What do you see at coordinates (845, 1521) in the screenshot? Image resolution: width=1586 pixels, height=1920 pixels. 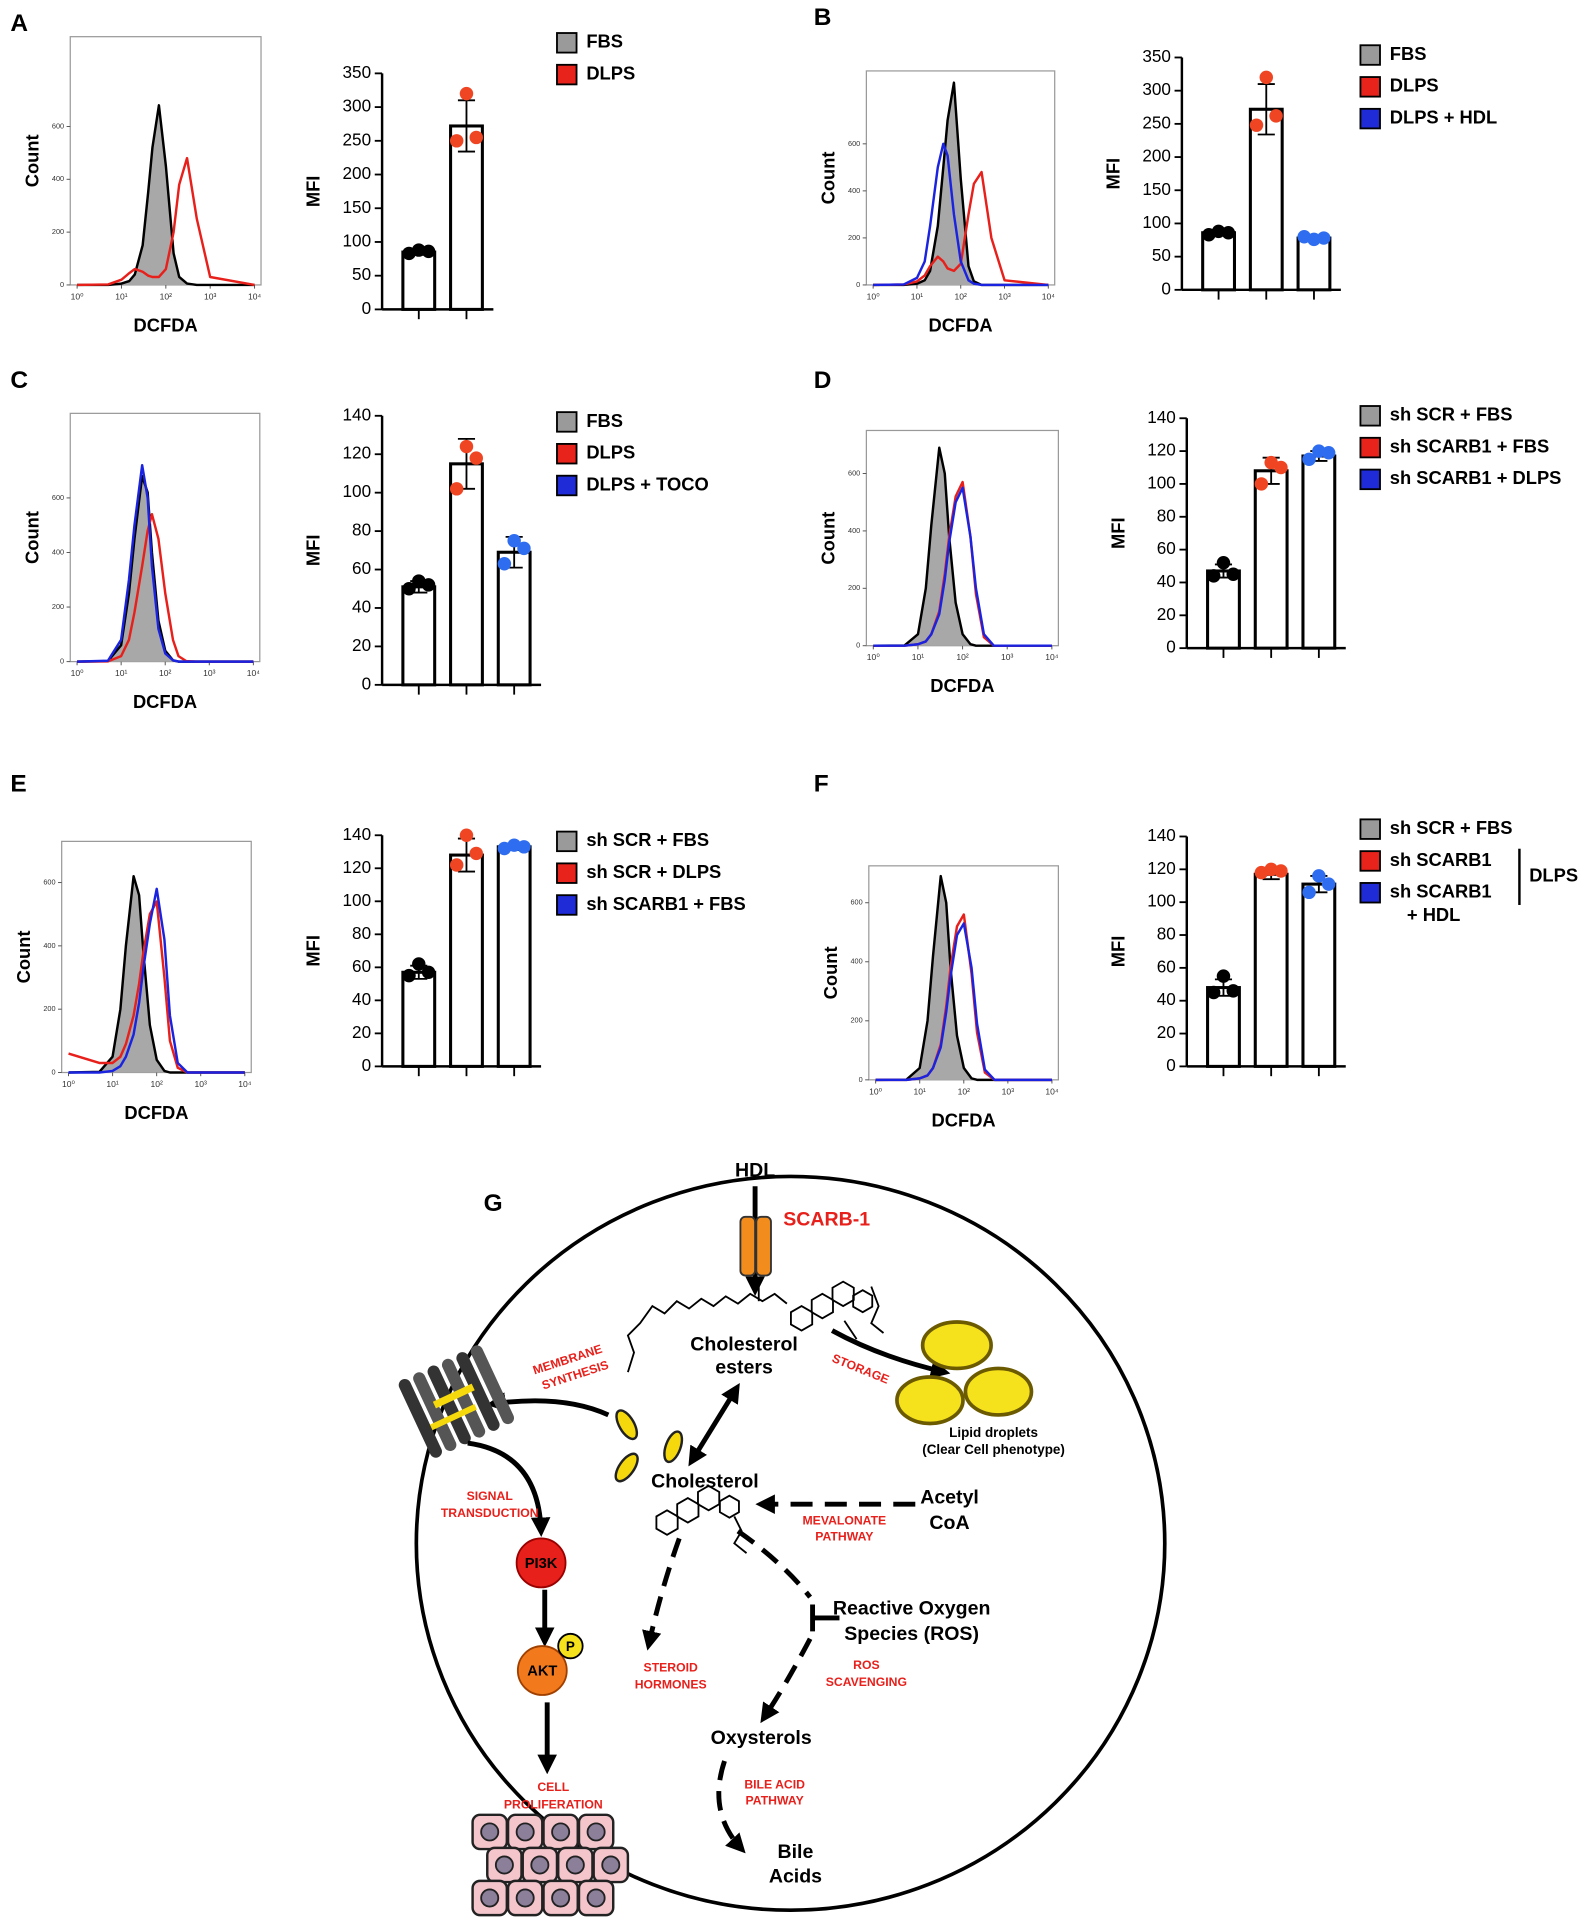 I see `label: MEVALONATE` at bounding box center [845, 1521].